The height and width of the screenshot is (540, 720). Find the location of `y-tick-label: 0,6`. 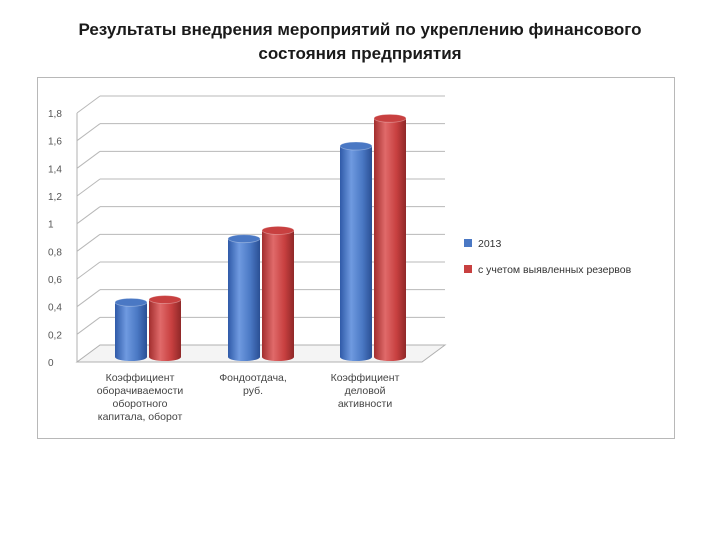

y-tick-label: 0,6 is located at coordinates (55, 280).